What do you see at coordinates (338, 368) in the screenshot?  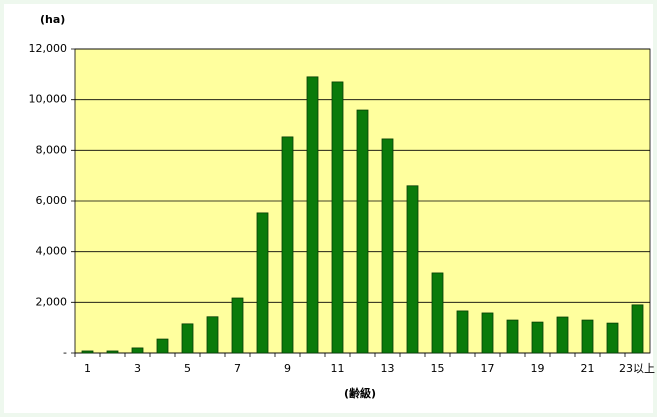 I see `x-tick-label: 11` at bounding box center [338, 368].